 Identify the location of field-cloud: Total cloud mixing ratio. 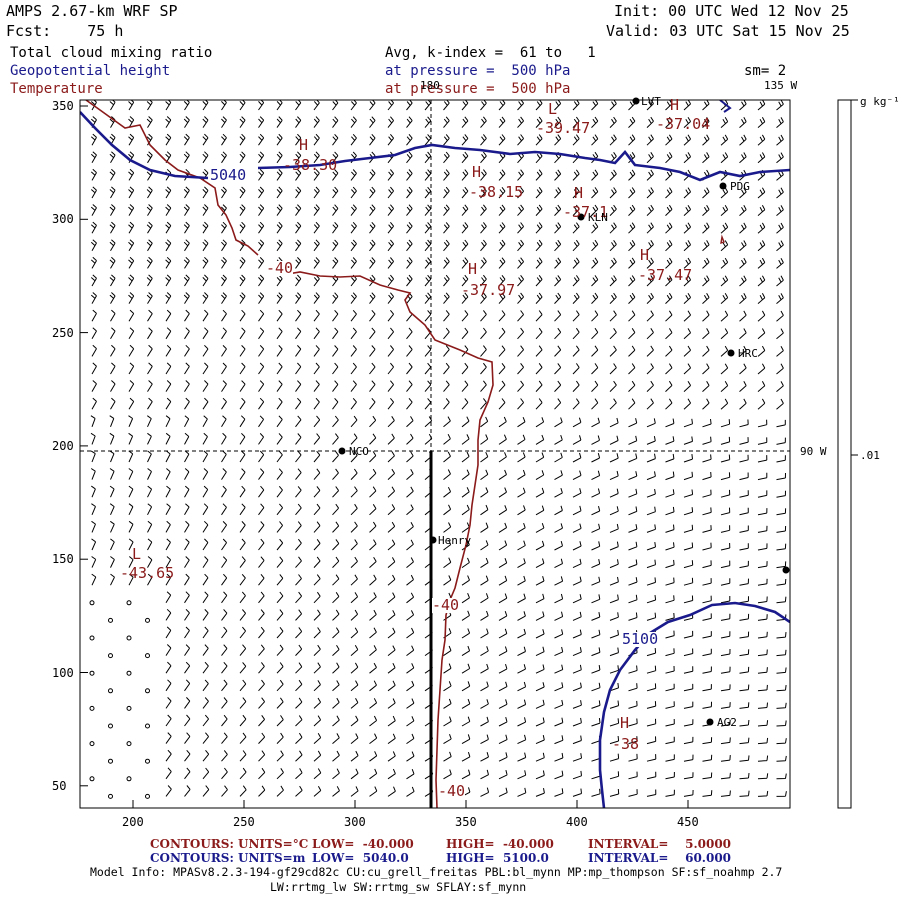
(111, 53).